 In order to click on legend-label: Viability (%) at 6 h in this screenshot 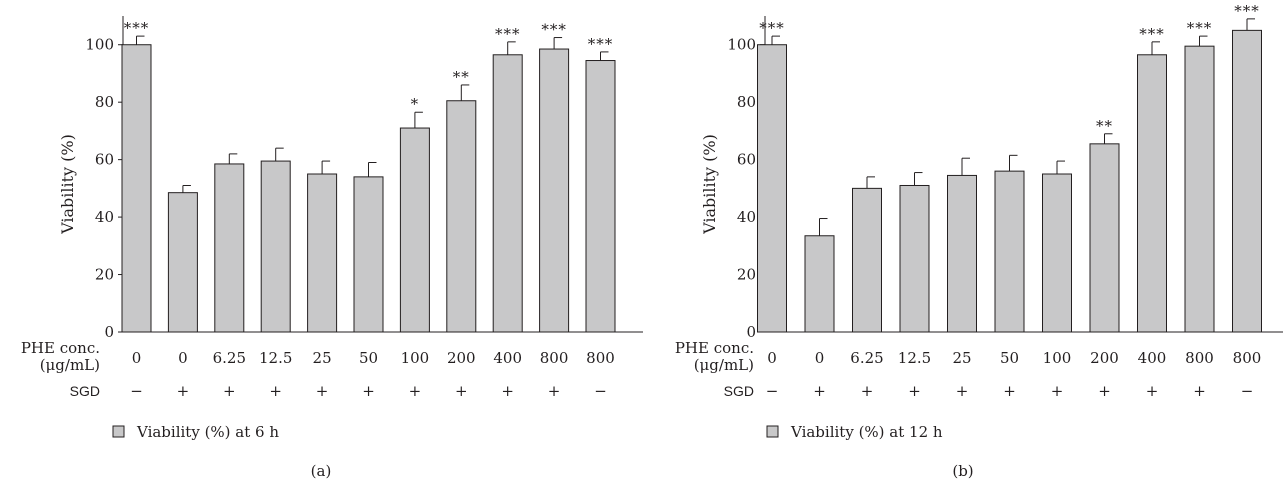, I will do `click(207, 432)`.